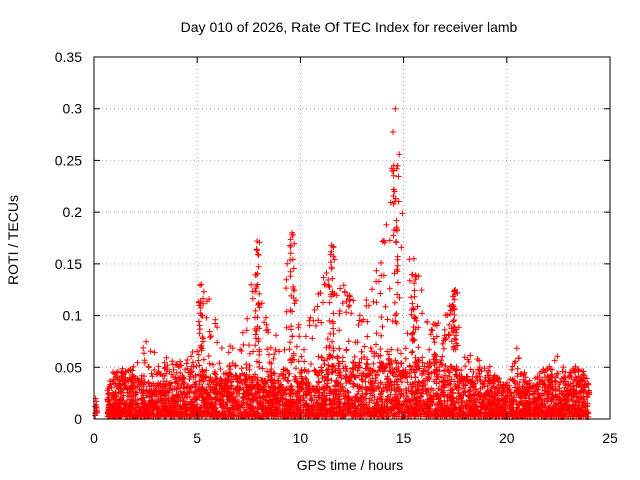 The image size is (640, 480). What do you see at coordinates (68, 160) in the screenshot?
I see `y-tick-label: 0.25` at bounding box center [68, 160].